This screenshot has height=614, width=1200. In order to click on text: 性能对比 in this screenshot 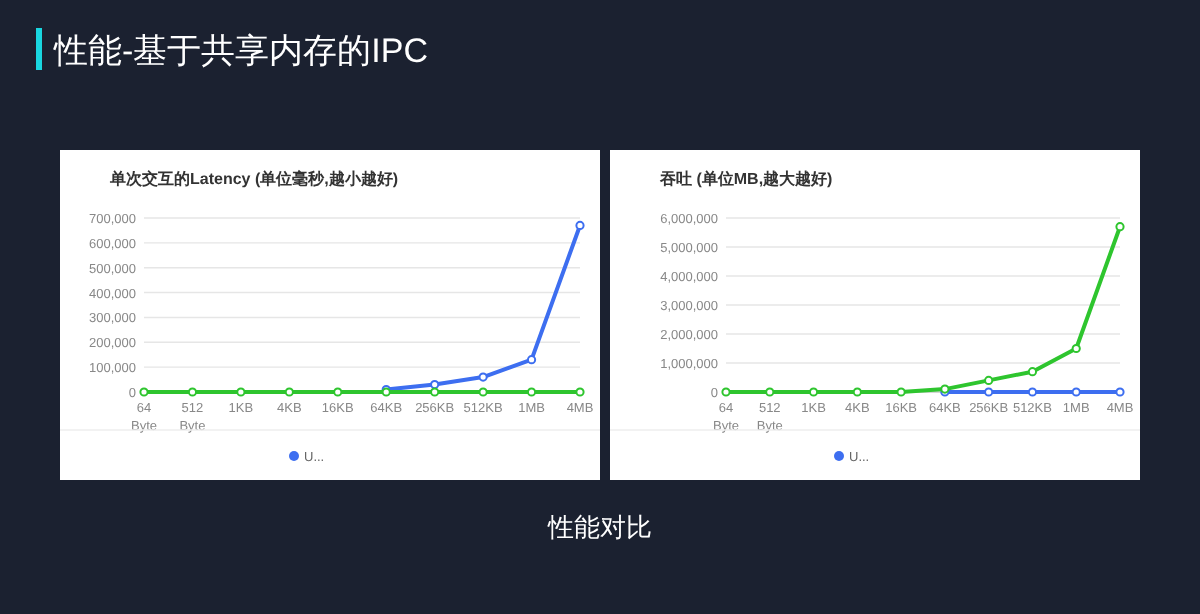, I will do `click(599, 527)`.